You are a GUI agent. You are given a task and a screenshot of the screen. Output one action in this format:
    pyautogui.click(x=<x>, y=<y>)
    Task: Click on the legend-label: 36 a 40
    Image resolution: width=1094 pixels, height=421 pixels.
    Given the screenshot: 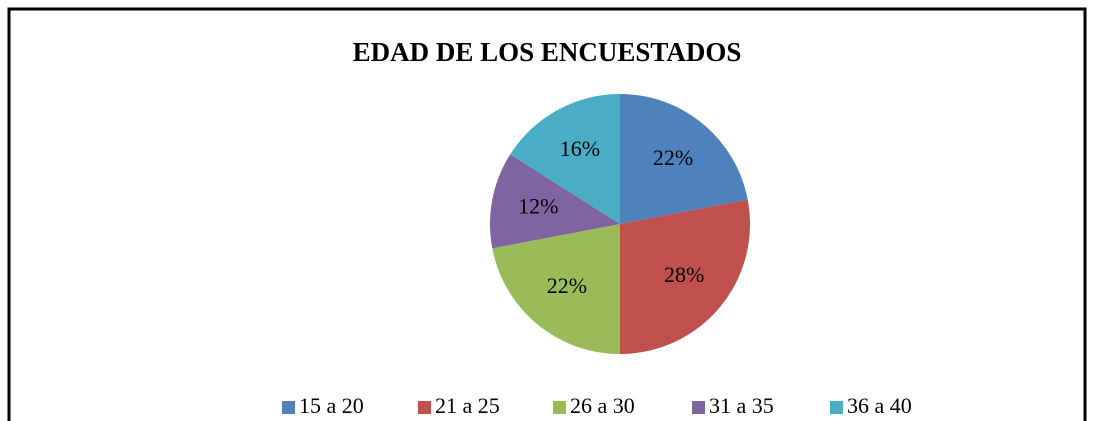 What is the action you would take?
    pyautogui.click(x=879, y=405)
    